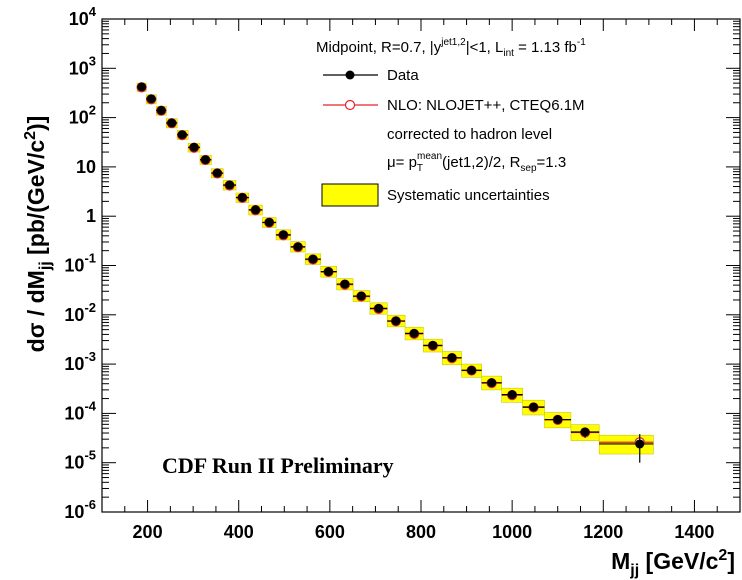  Describe the element at coordinates (80, 263) in the screenshot. I see `y-tick-label: 10⁻¹` at that location.